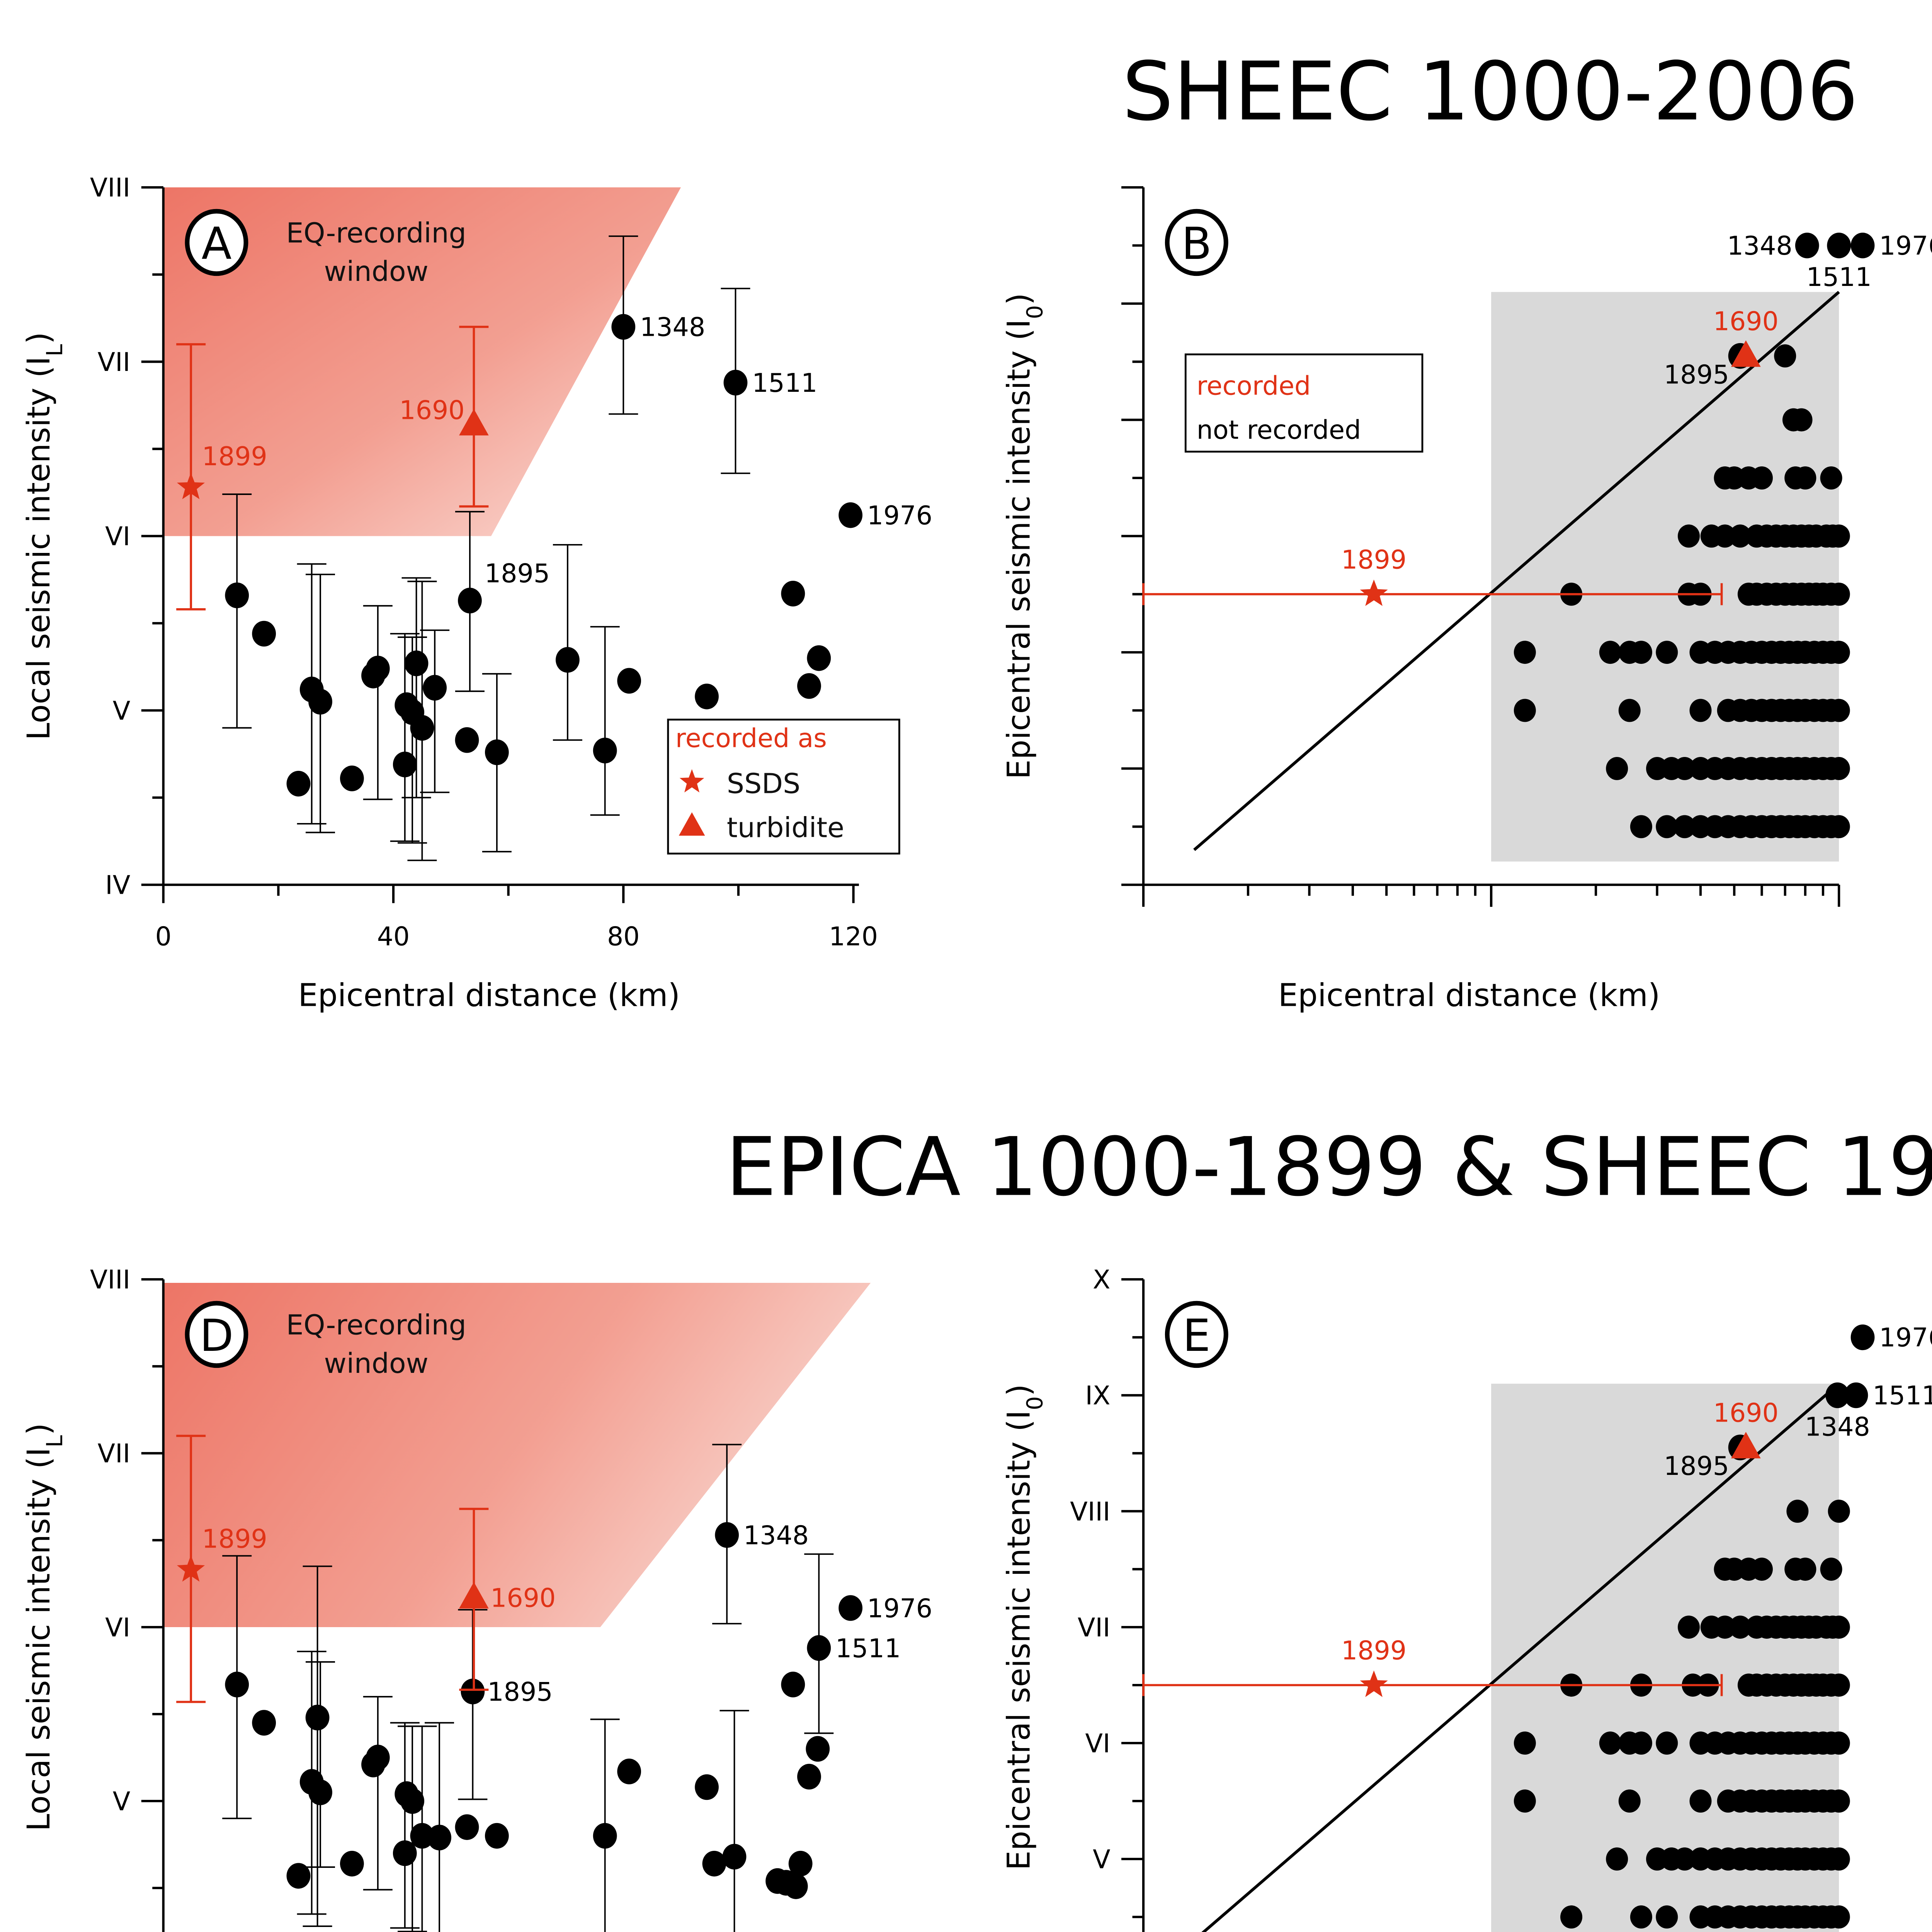 The image size is (1932, 1932). Describe the element at coordinates (1094, 1628) in the screenshot. I see `y-tick-label: VII` at that location.